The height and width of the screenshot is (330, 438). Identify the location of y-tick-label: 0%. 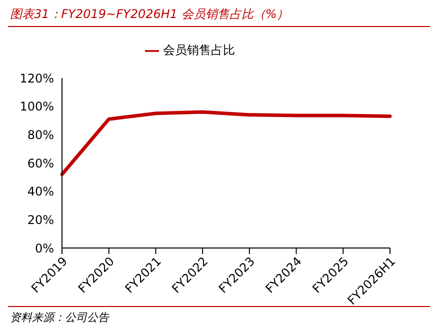
(44, 248).